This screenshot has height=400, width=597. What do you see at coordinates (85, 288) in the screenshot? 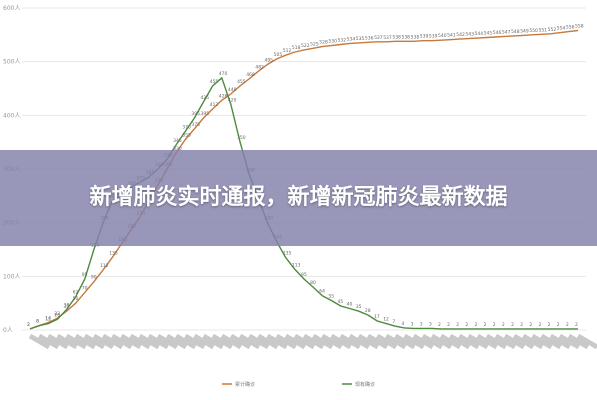
I see `data-label-cumulative: 70` at bounding box center [85, 288].